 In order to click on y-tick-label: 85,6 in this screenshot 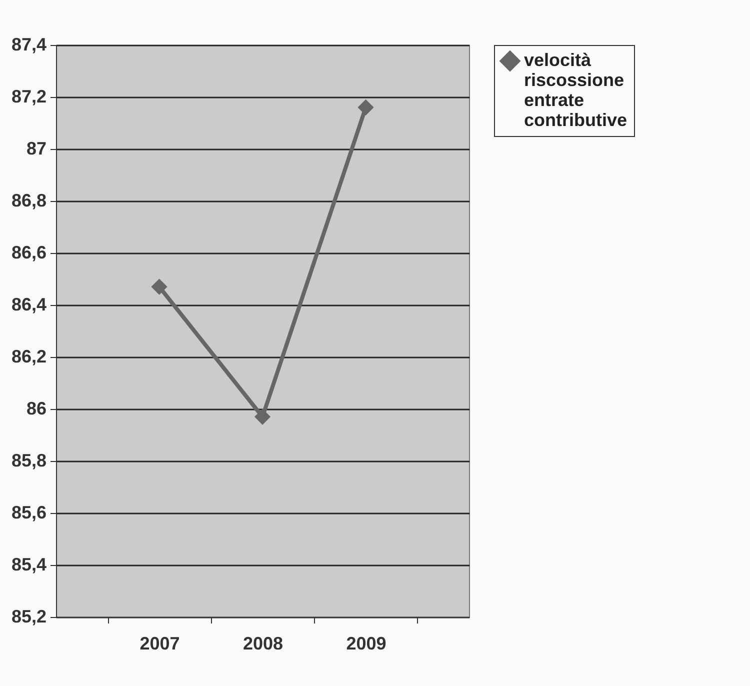, I will do `click(28, 512)`.